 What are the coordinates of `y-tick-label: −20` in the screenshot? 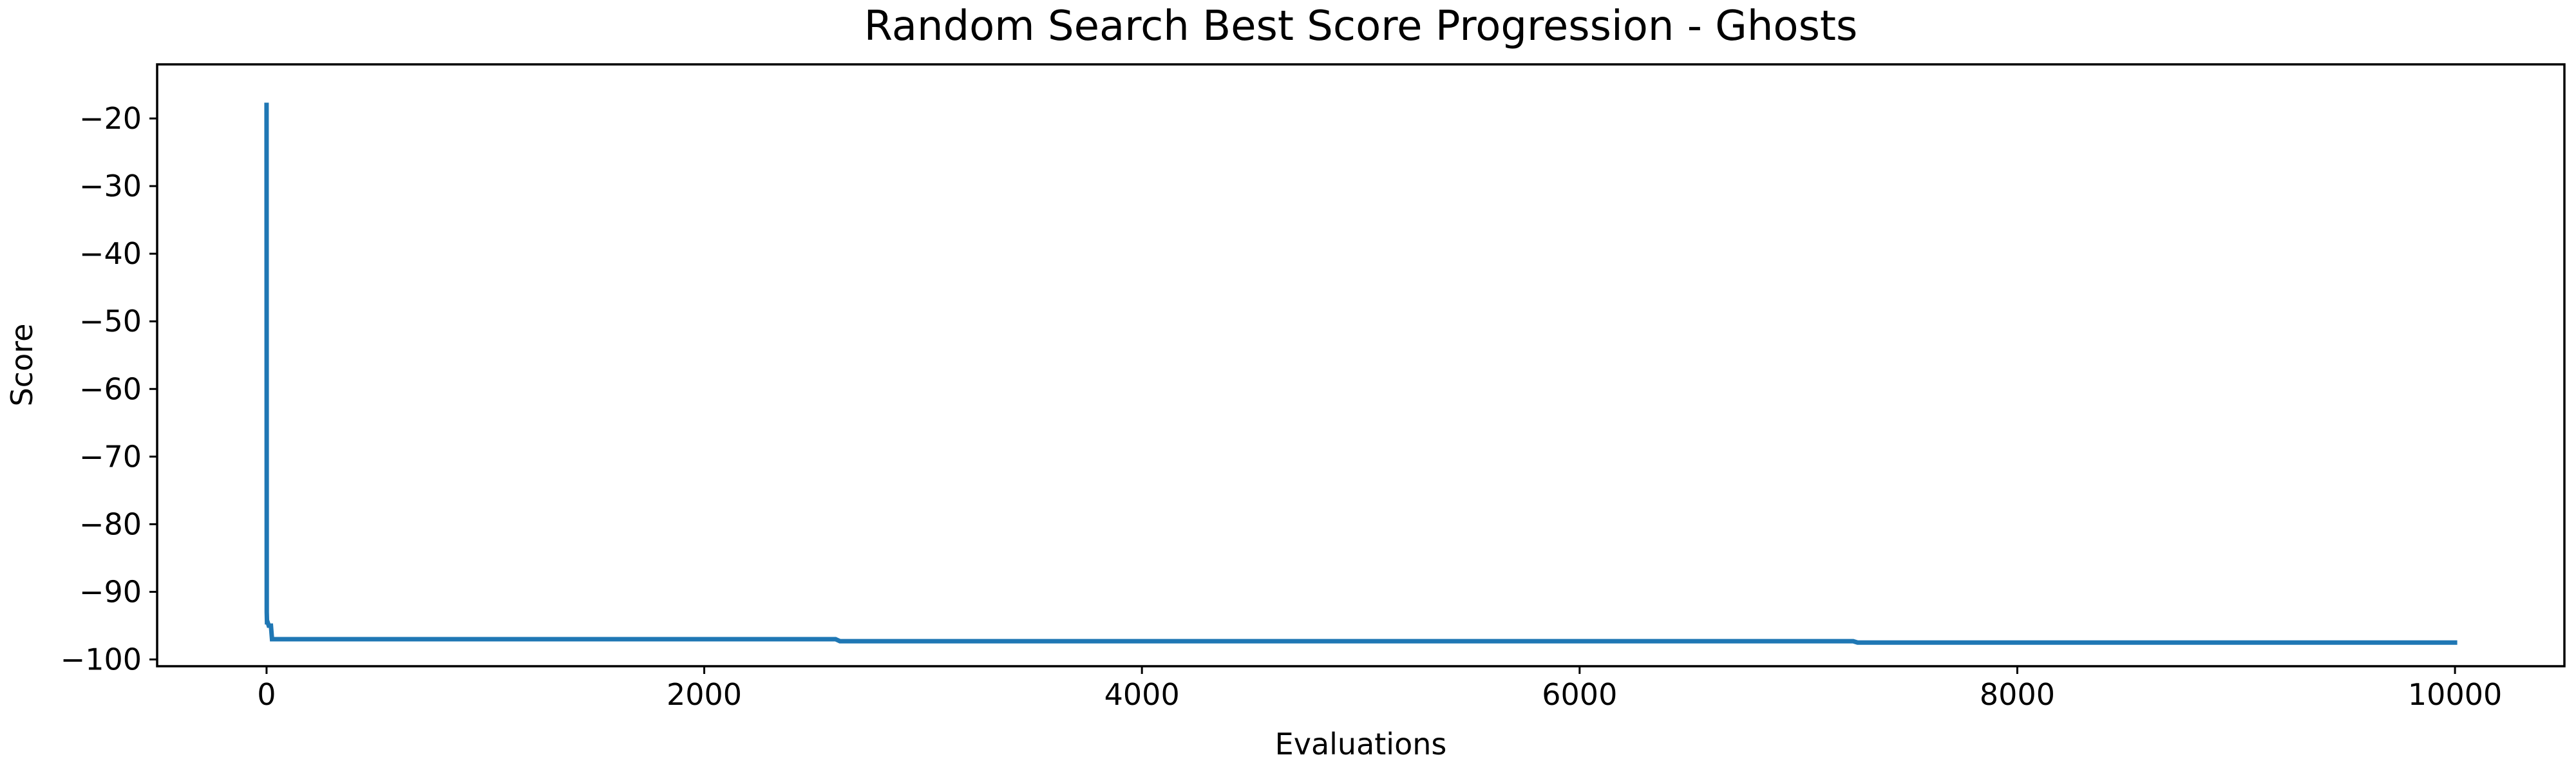 It's located at (111, 118).